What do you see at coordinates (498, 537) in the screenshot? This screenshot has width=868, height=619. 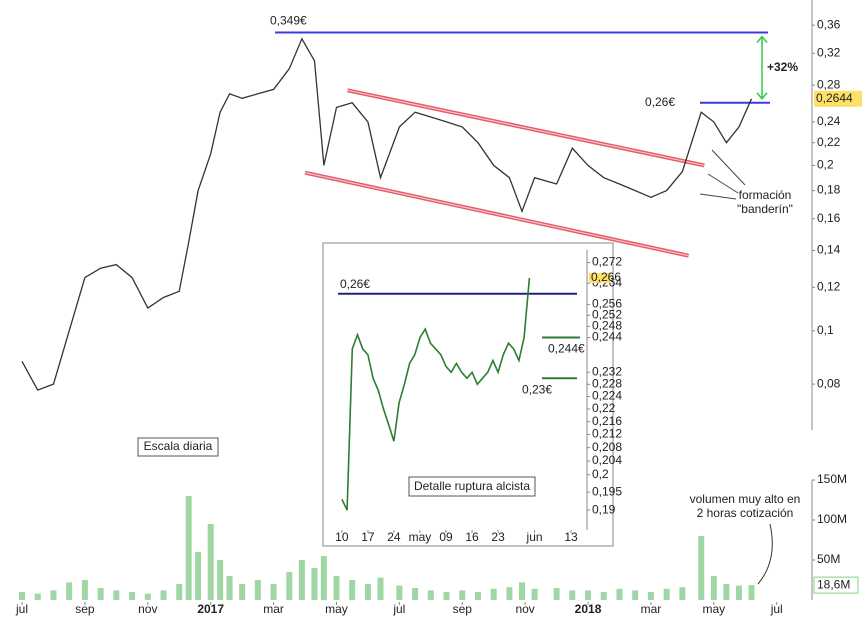 I see `x-tick-label: 23` at bounding box center [498, 537].